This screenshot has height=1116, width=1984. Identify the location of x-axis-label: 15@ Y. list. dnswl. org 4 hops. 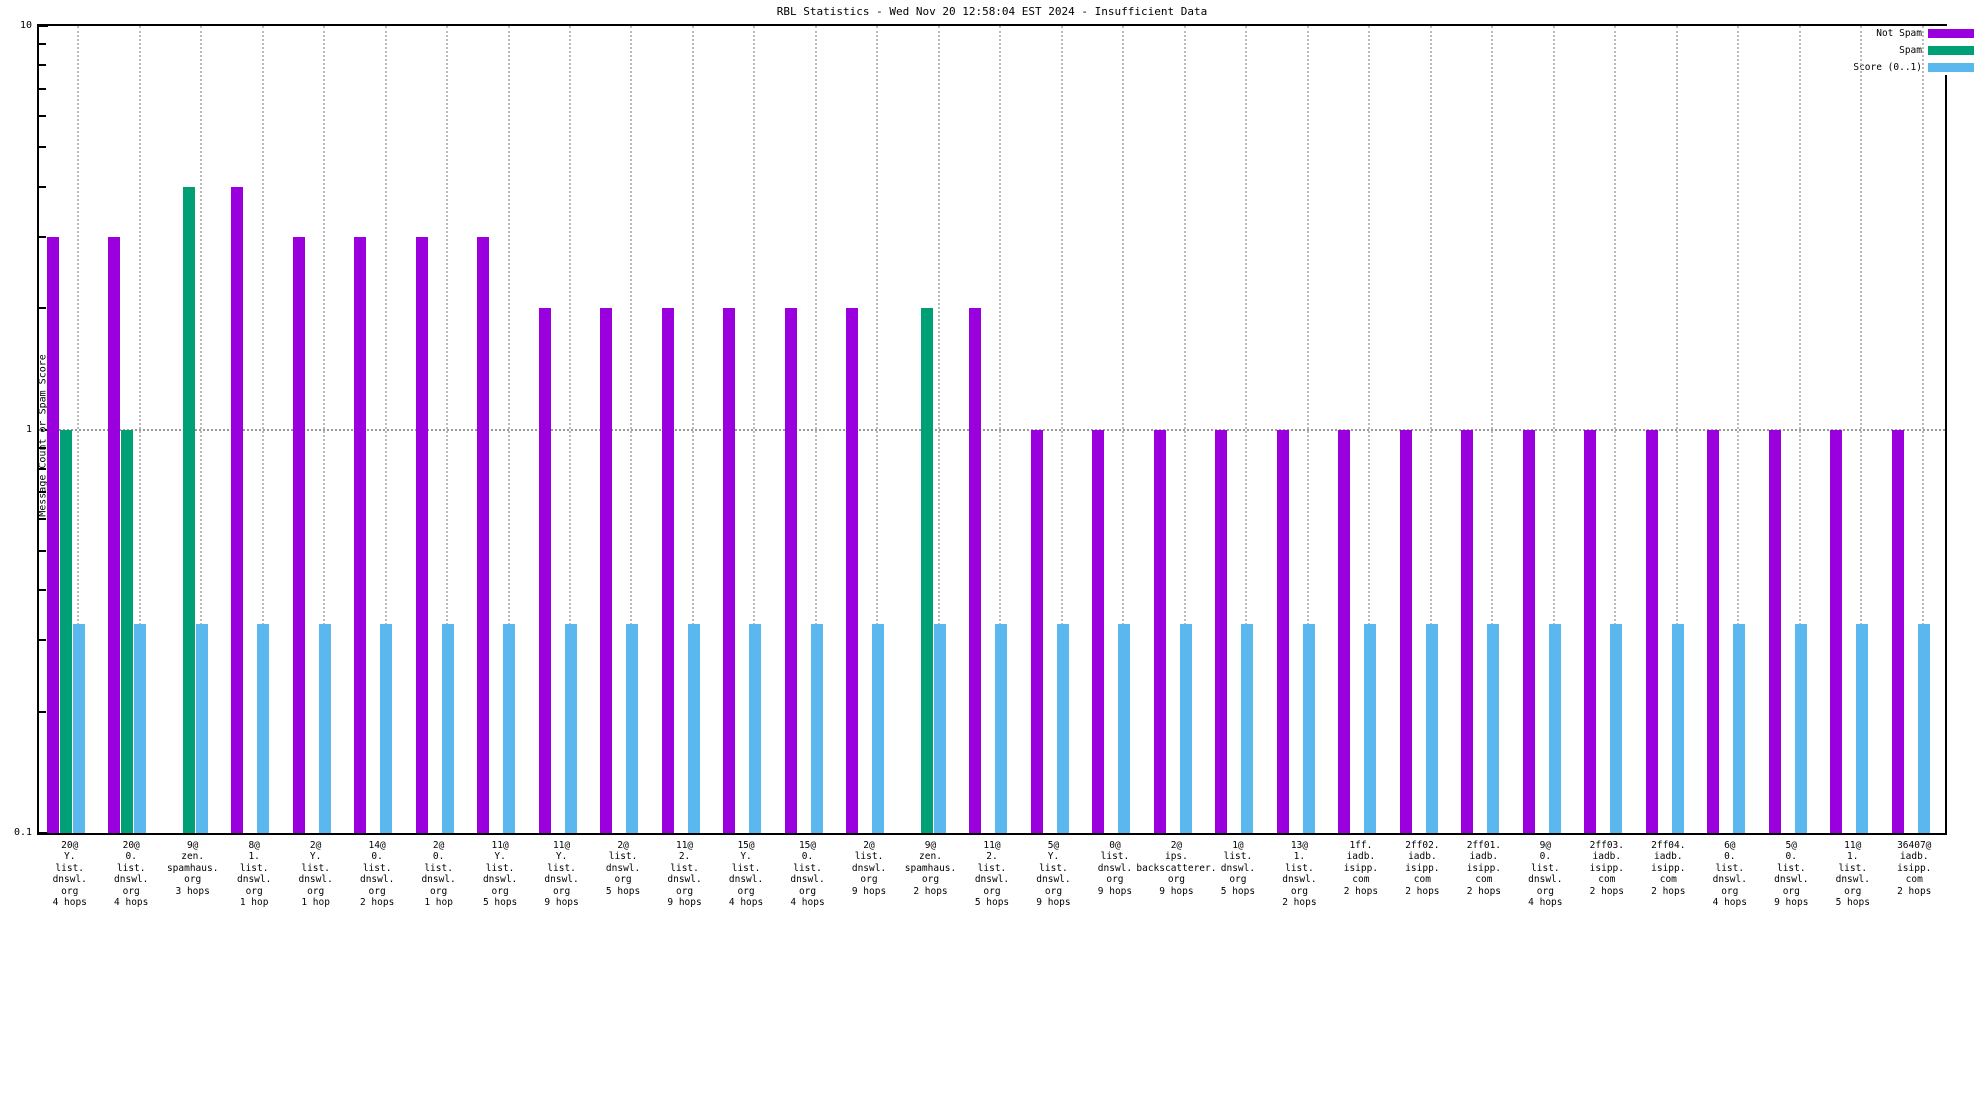
(746, 874).